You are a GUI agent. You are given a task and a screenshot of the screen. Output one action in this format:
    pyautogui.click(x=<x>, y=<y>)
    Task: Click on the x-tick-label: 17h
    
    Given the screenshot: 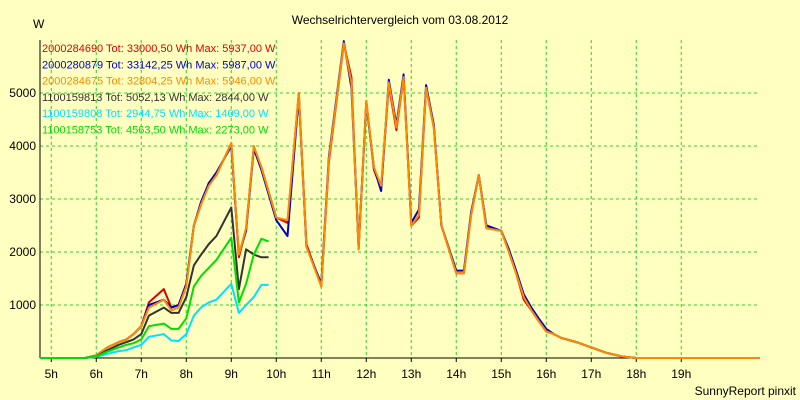 What is the action you would take?
    pyautogui.click(x=591, y=374)
    